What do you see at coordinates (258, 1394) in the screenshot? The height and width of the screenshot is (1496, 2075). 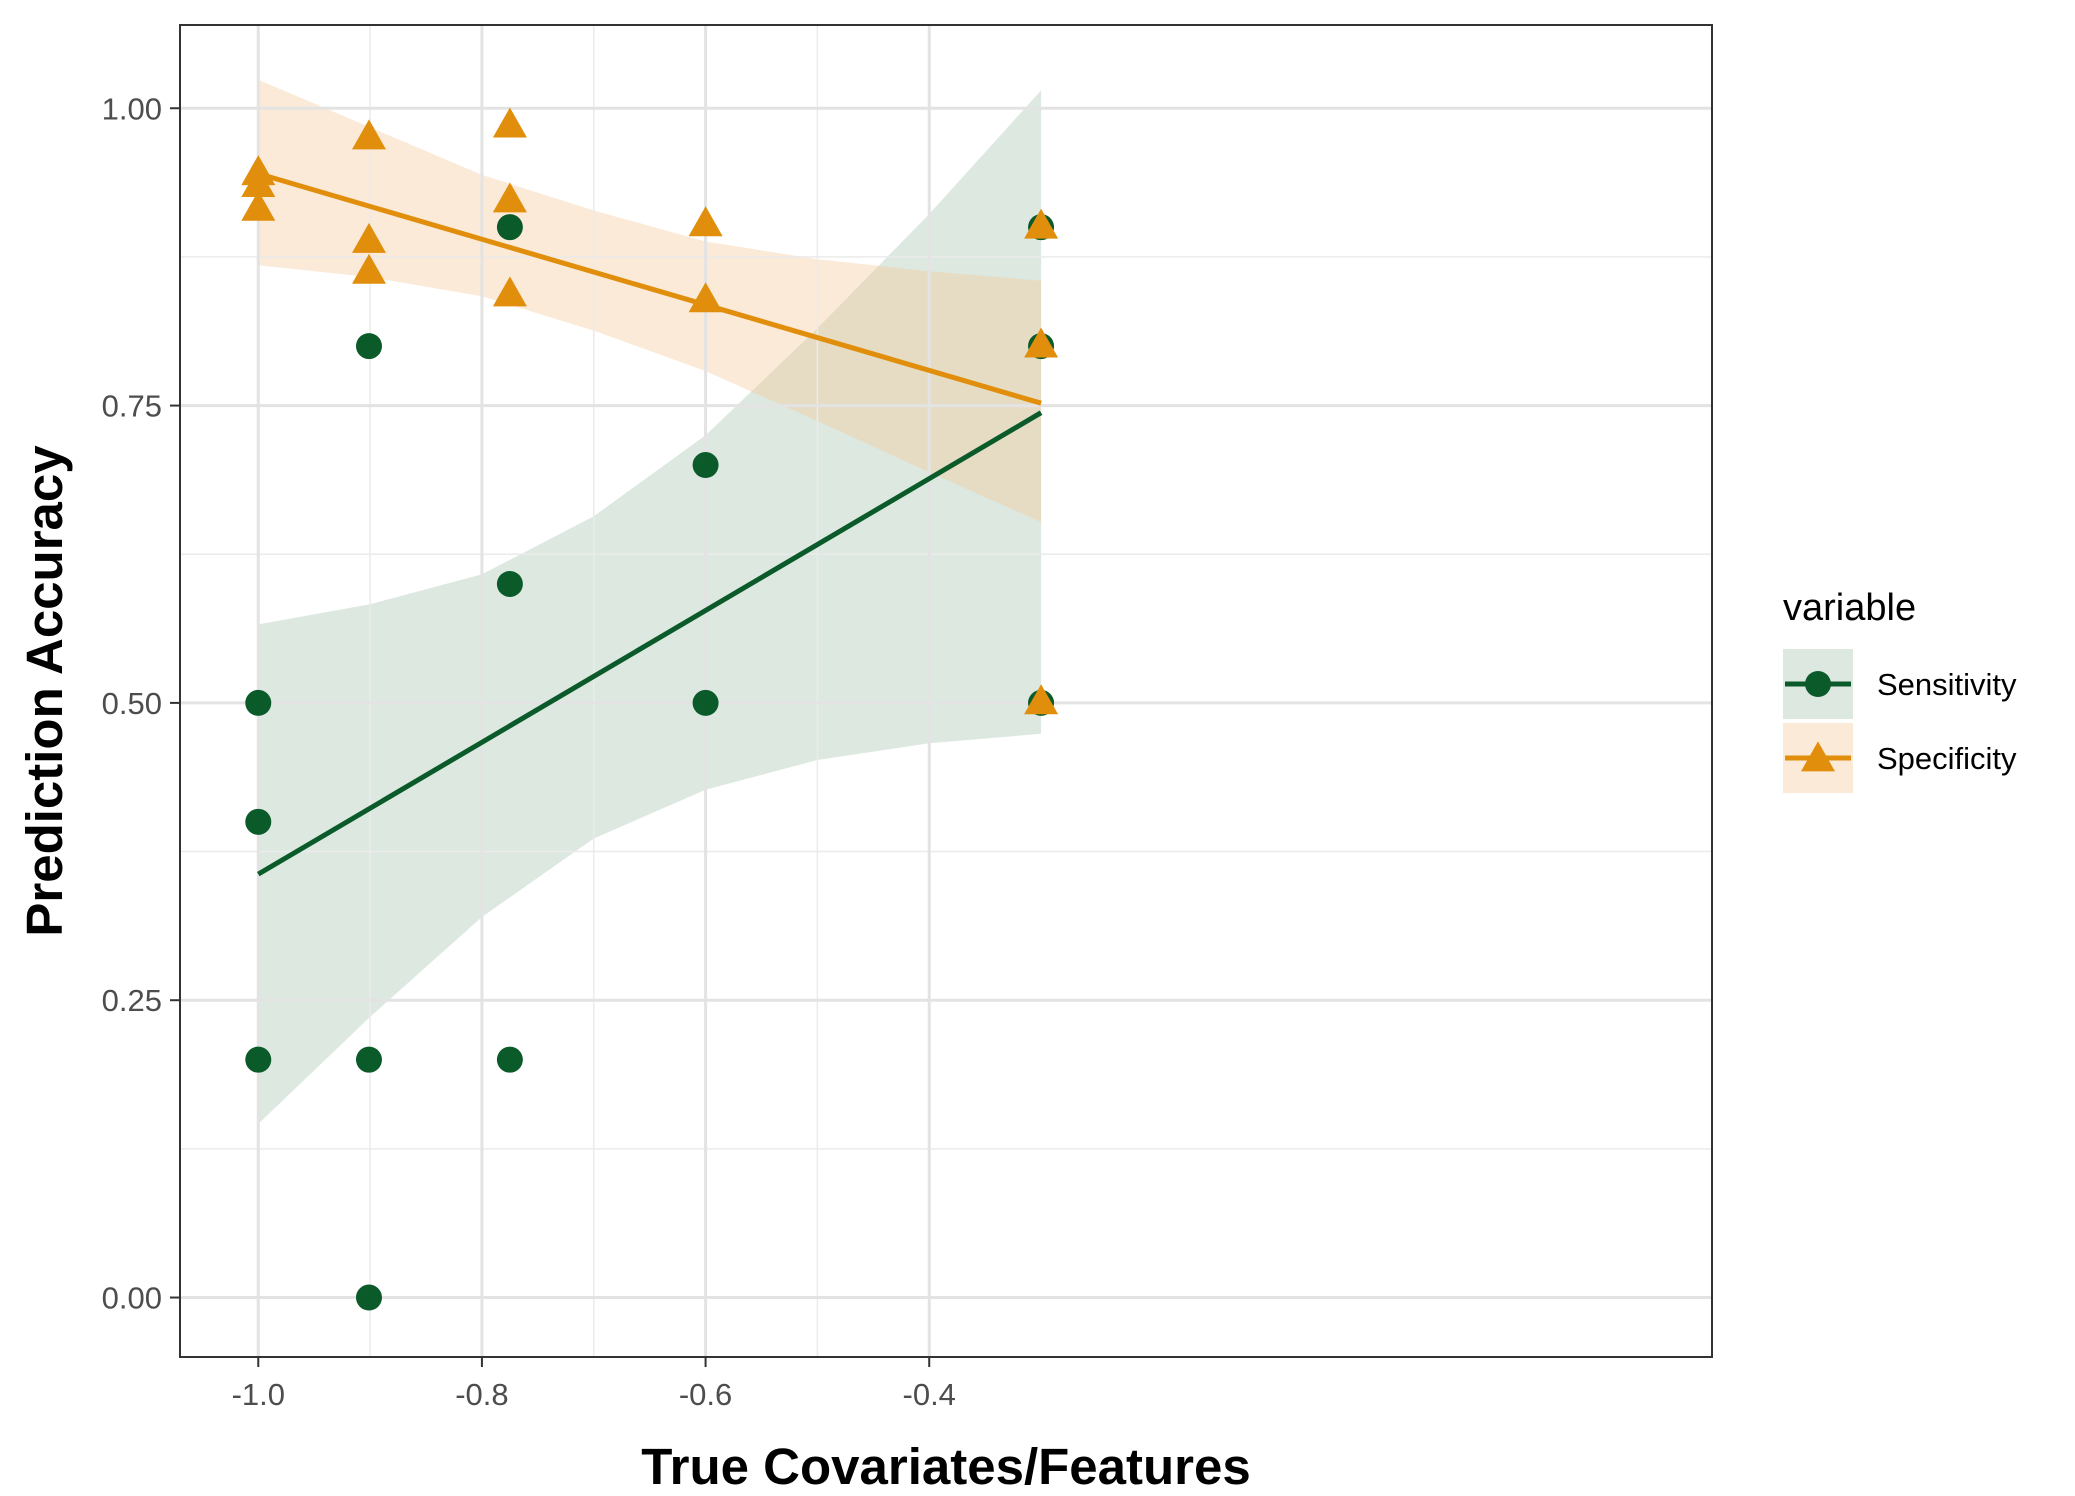 I see `x-tick-label: -1.0` at bounding box center [258, 1394].